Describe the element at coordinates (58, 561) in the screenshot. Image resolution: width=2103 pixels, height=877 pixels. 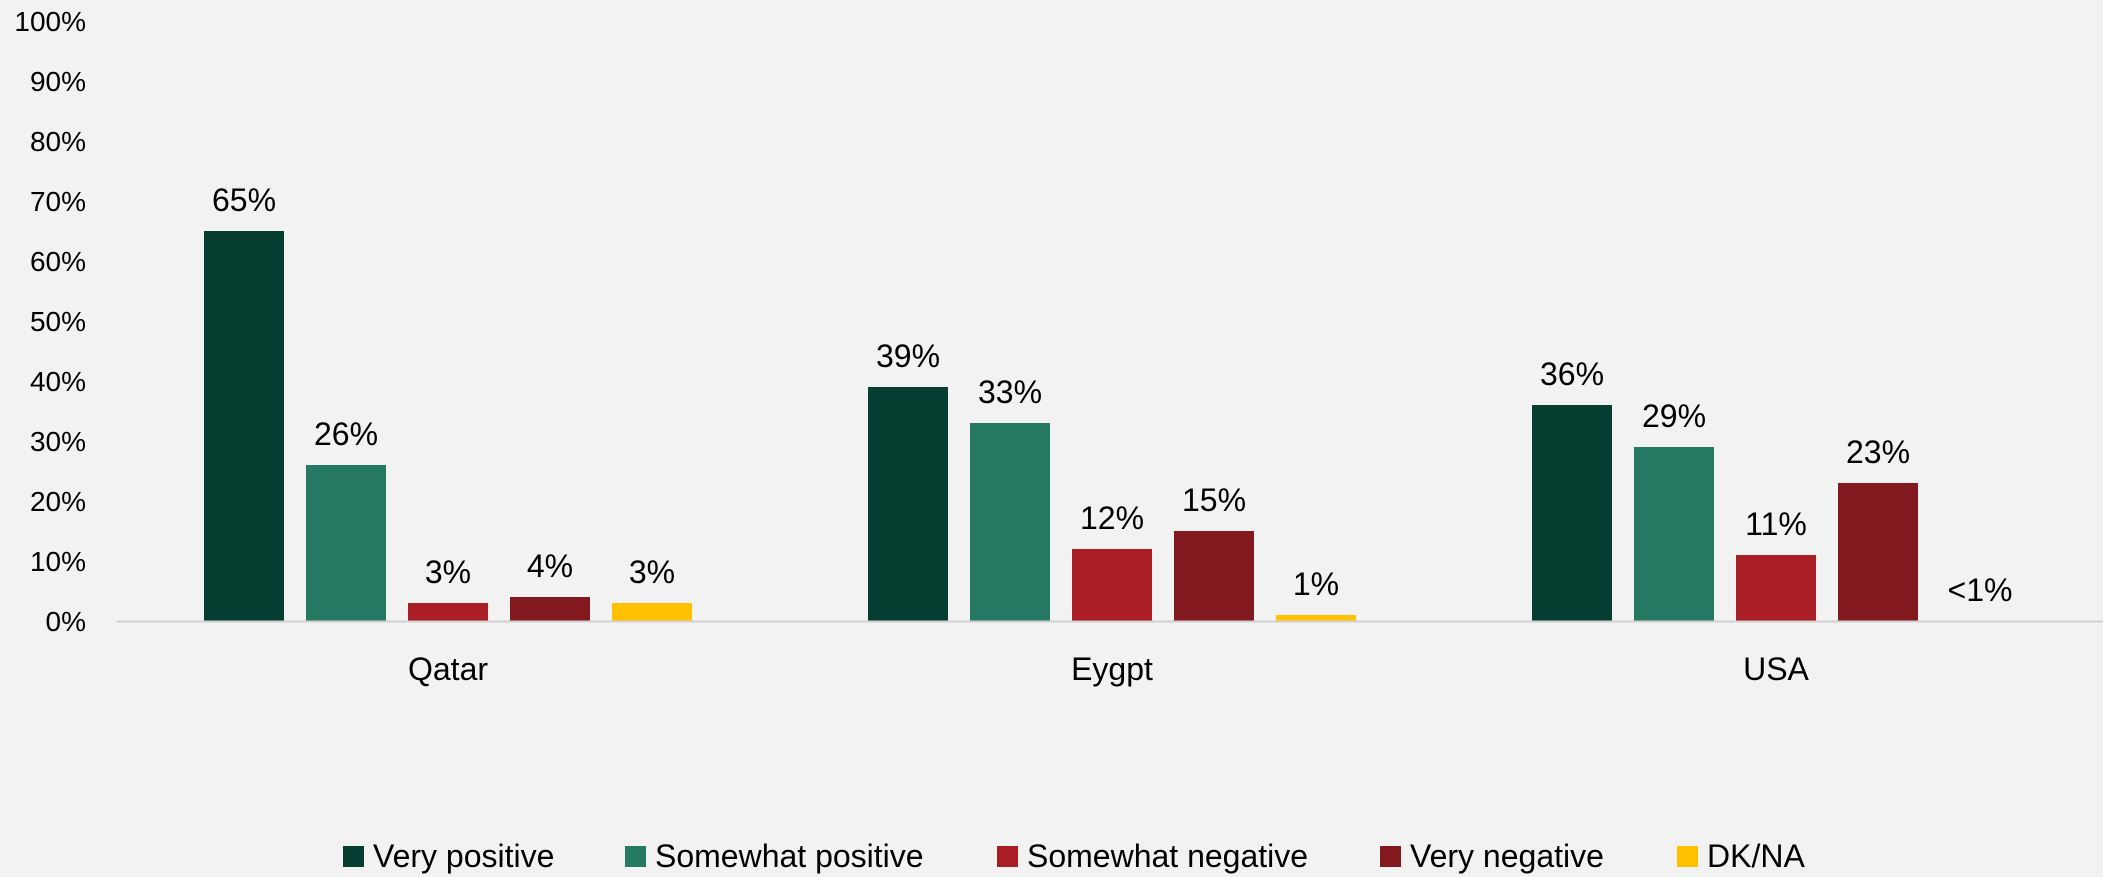
I see `y-tick-label: 10%` at that location.